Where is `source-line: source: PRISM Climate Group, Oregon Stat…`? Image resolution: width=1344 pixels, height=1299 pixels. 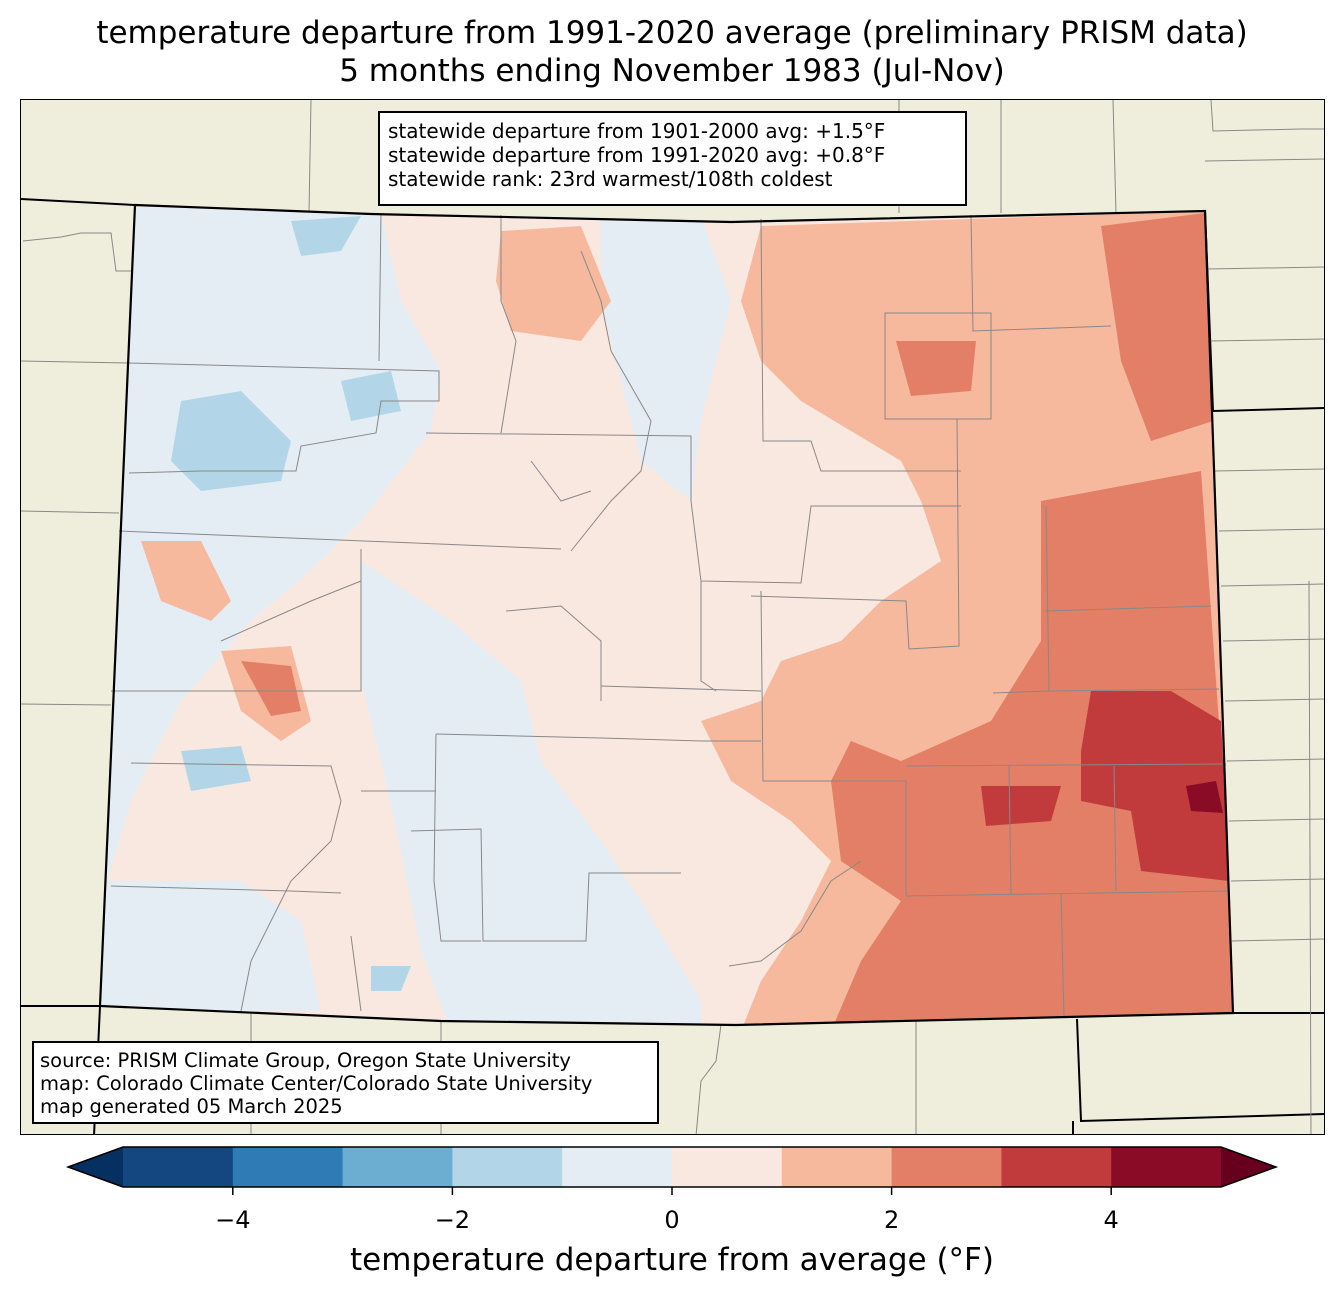
source-line: source: PRISM Climate Group, Oregon Stat… is located at coordinates (305, 1060).